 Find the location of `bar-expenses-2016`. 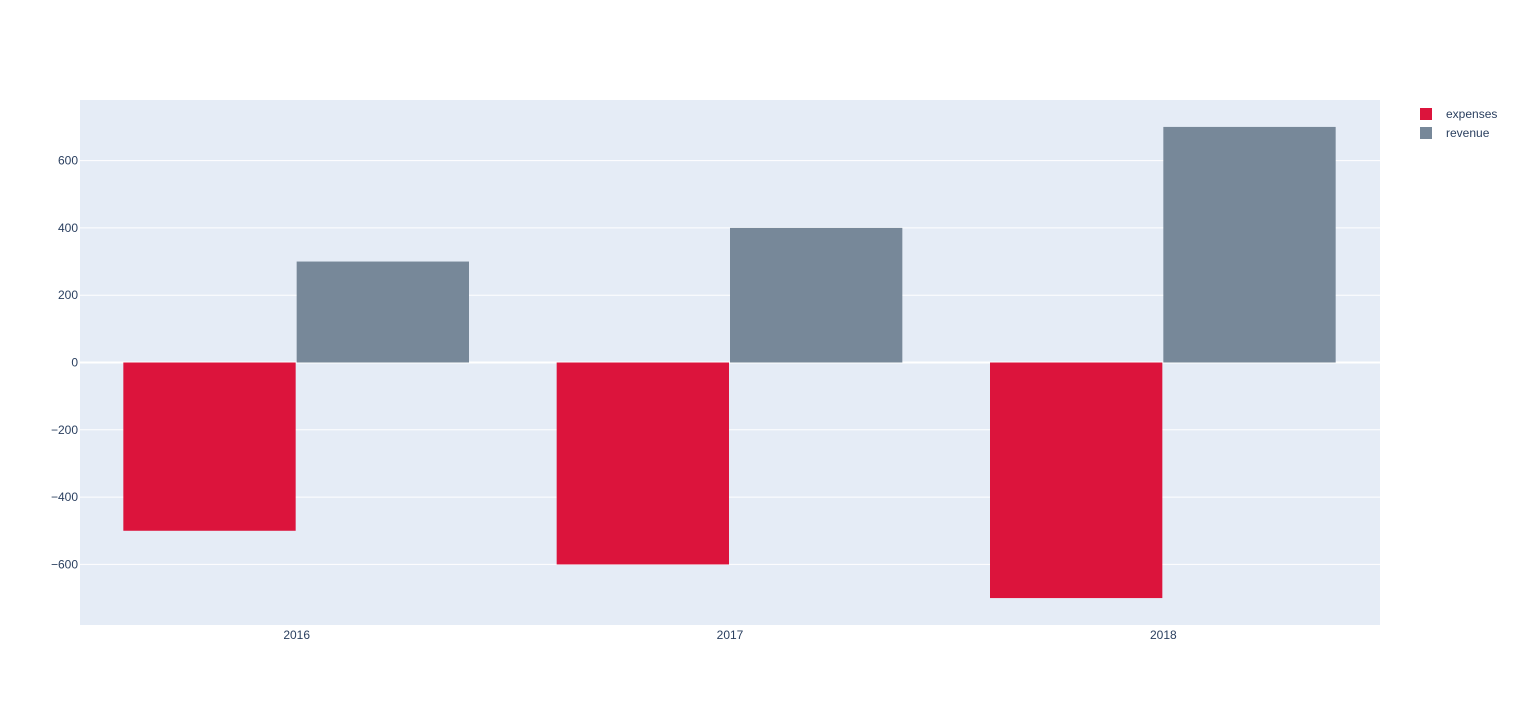

bar-expenses-2016 is located at coordinates (209, 446).